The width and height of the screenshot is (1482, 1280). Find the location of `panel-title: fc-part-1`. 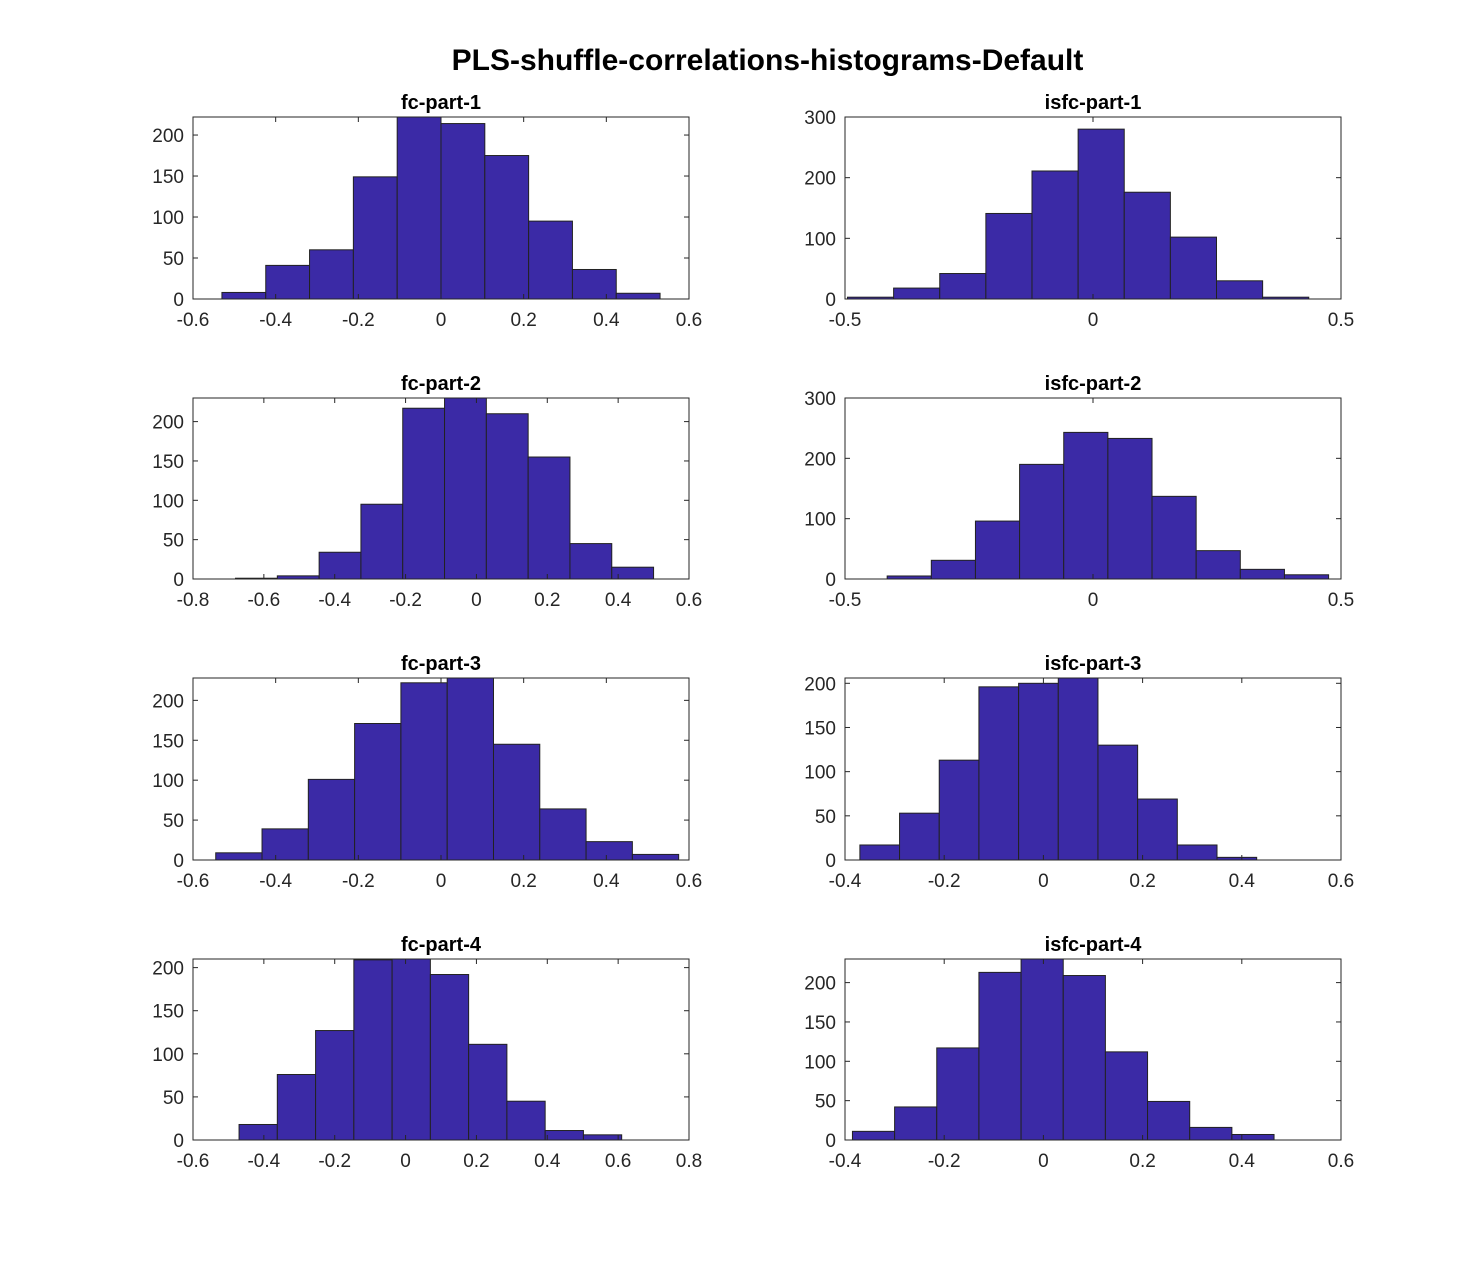

panel-title: fc-part-1 is located at coordinates (441, 103).